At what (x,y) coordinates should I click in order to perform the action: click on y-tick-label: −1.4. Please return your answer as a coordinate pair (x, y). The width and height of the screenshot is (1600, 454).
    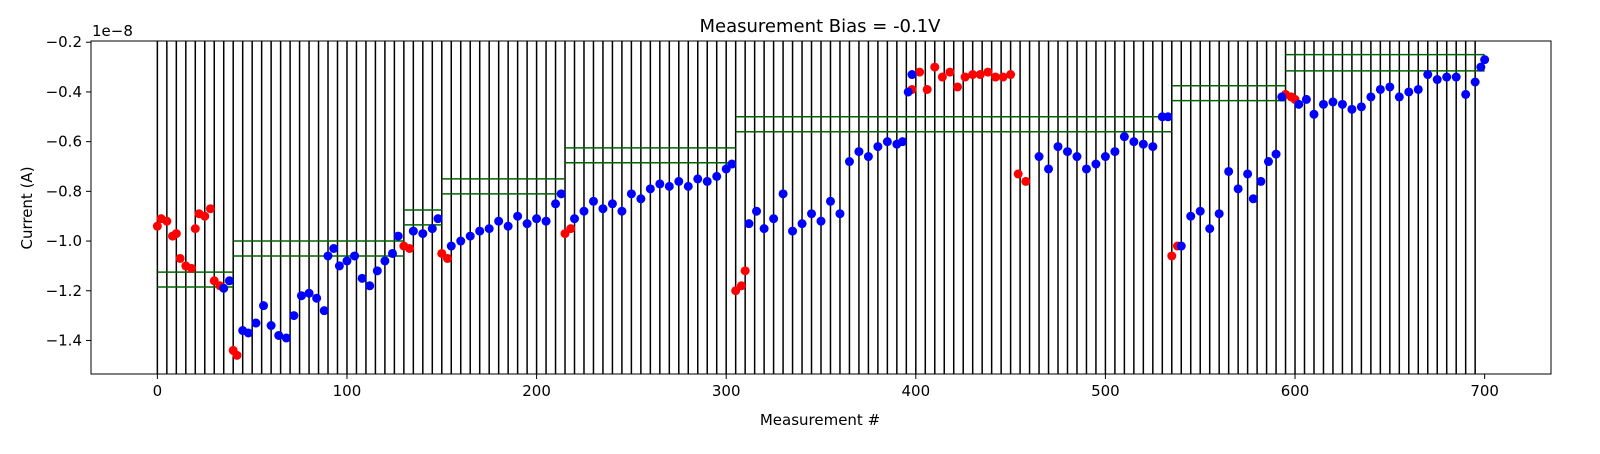
    Looking at the image, I should click on (64, 340).